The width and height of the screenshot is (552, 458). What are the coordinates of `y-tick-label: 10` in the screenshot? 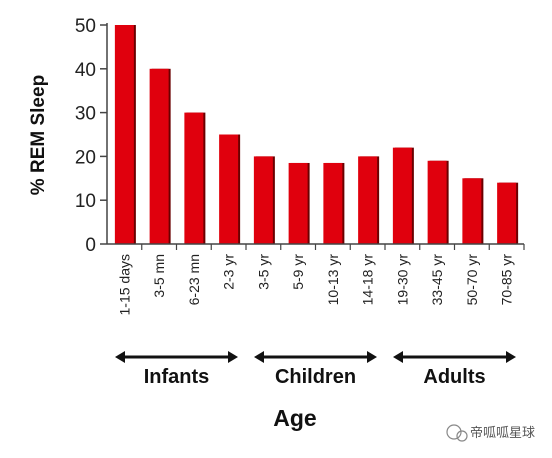 It's located at (85, 201).